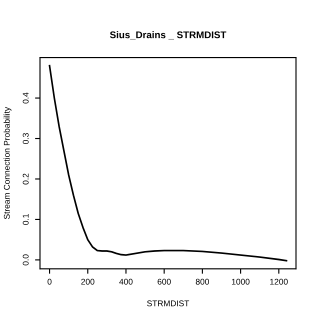  Describe the element at coordinates (25, 98) in the screenshot. I see `y-tick-label: 0.4` at that location.